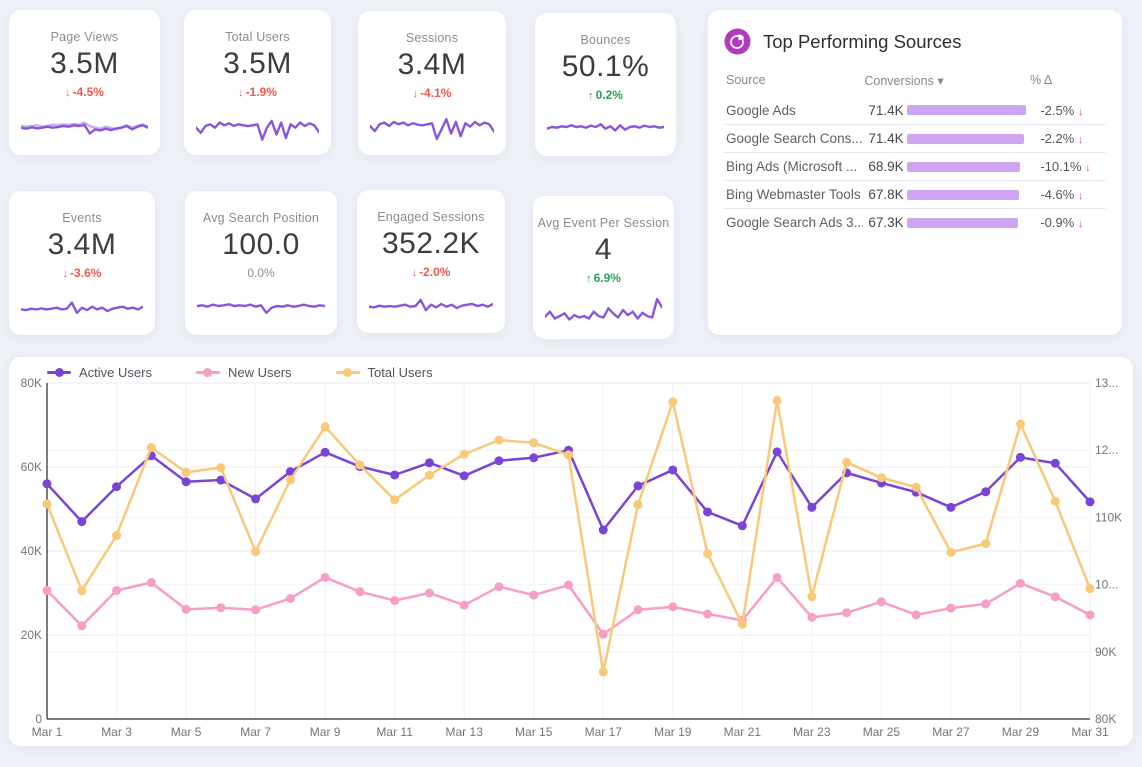 Image resolution: width=1142 pixels, height=767 pixels. I want to click on legend-label: New Users, so click(259, 372).